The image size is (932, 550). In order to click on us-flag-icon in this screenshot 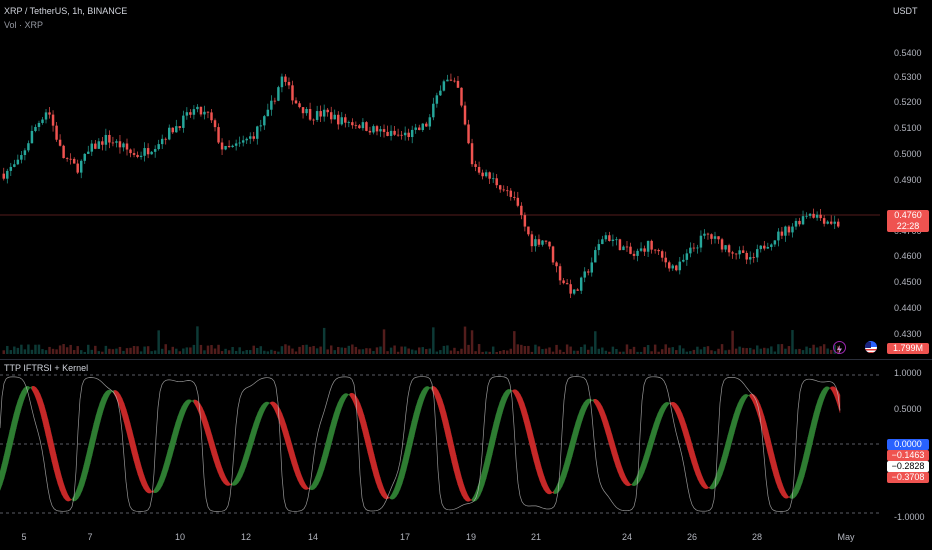, I will do `click(871, 347)`.